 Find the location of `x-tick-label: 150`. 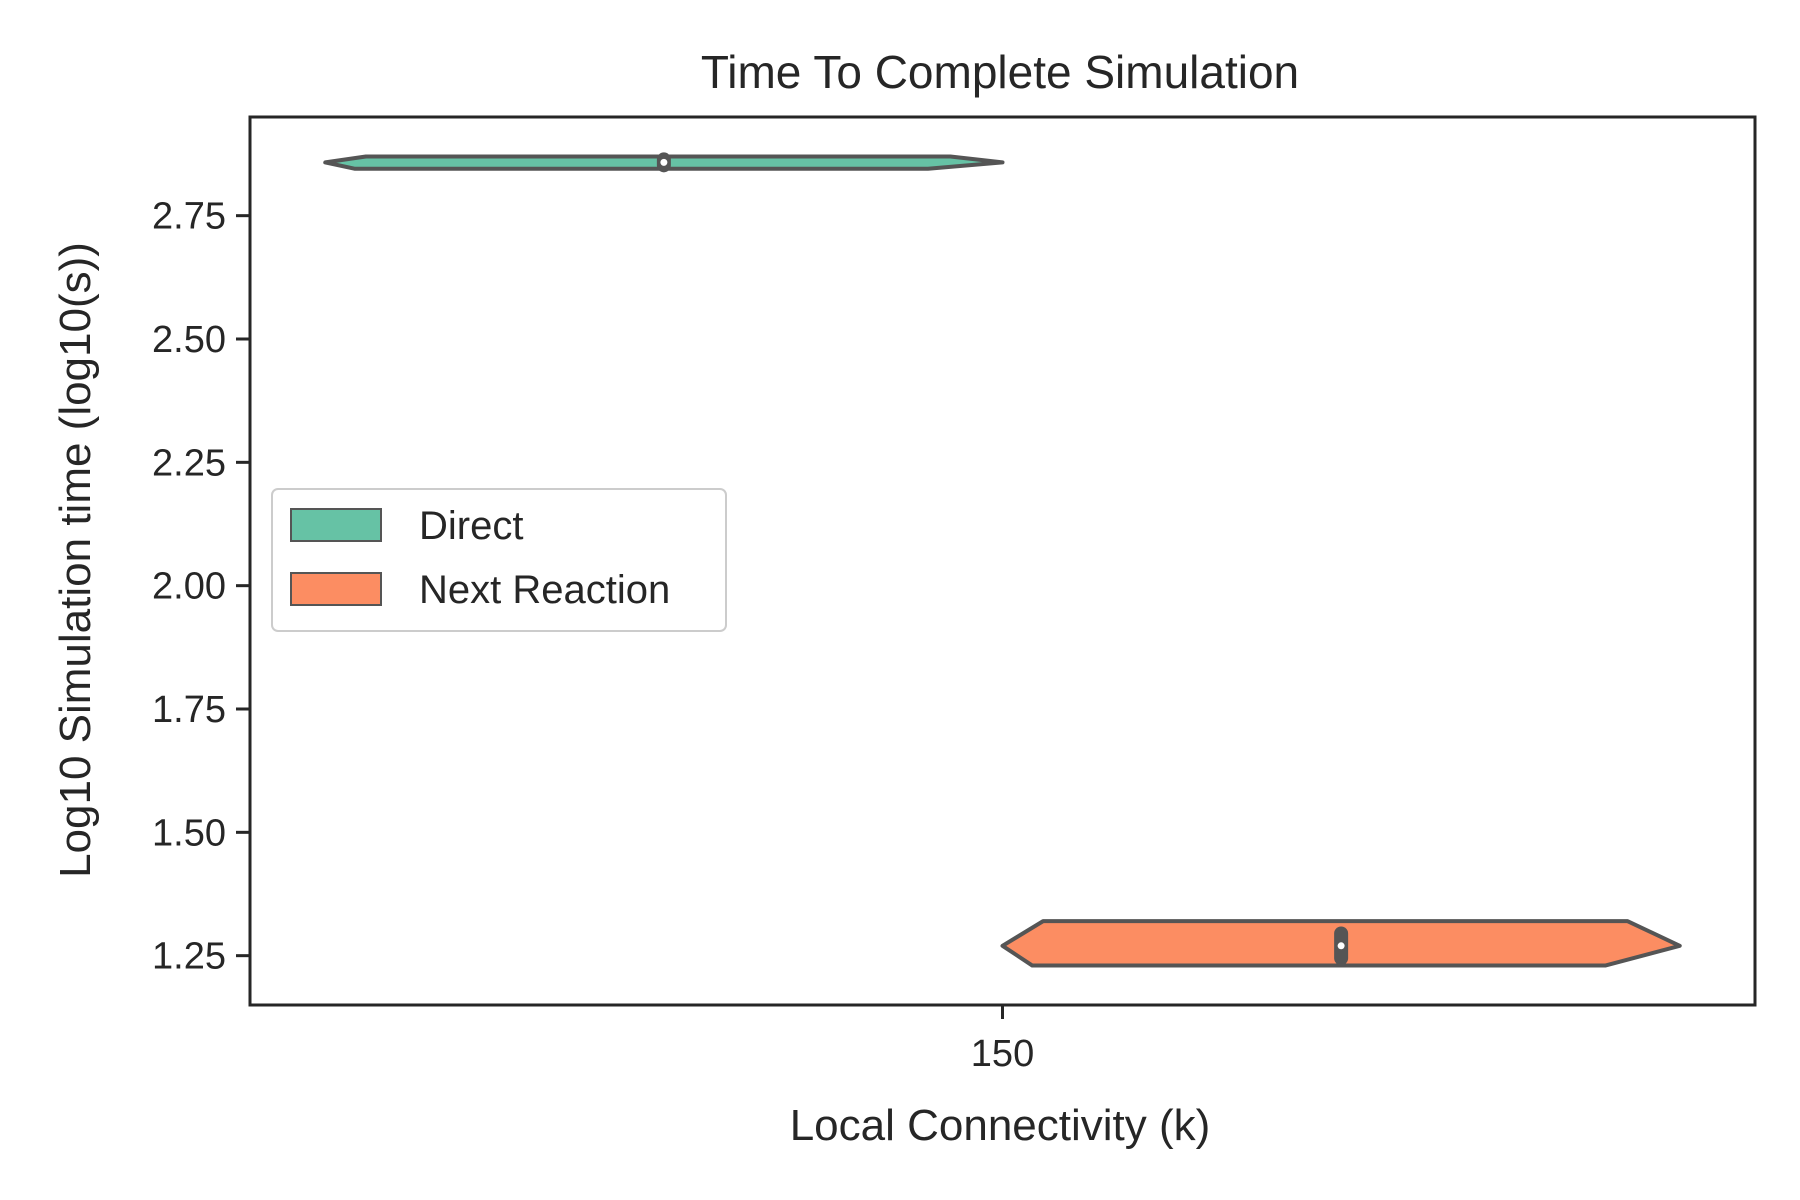

x-tick-label: 150 is located at coordinates (1002, 1054).